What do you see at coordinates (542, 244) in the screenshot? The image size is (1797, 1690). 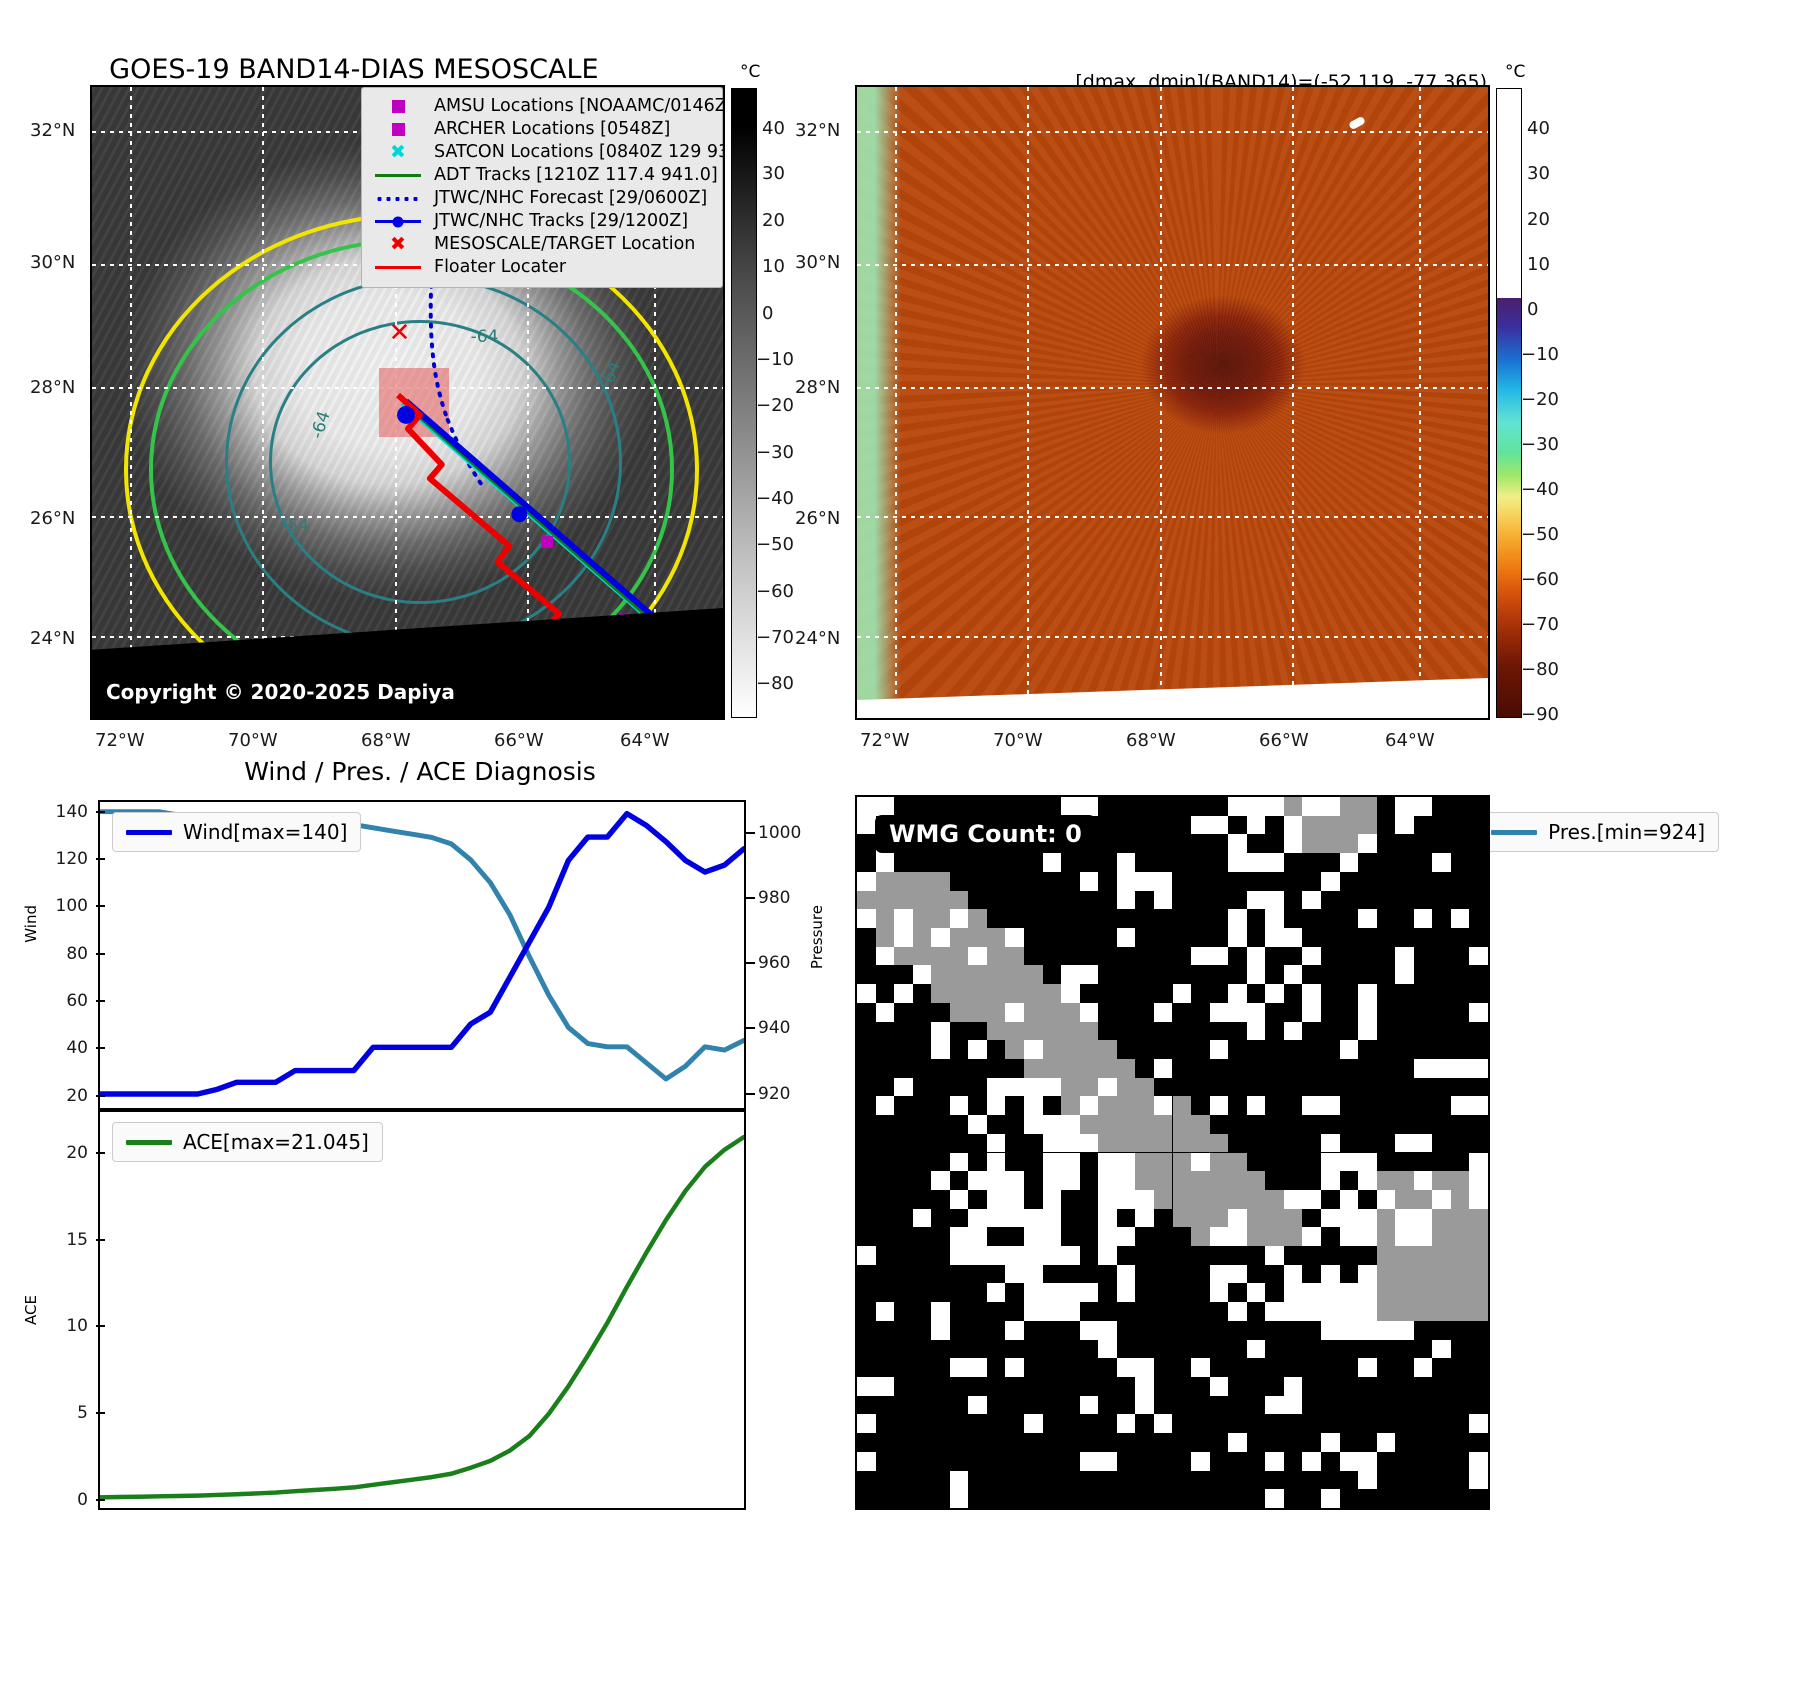 I see `legend-row-target: ✖ MESOSCALE/TARGET Location` at bounding box center [542, 244].